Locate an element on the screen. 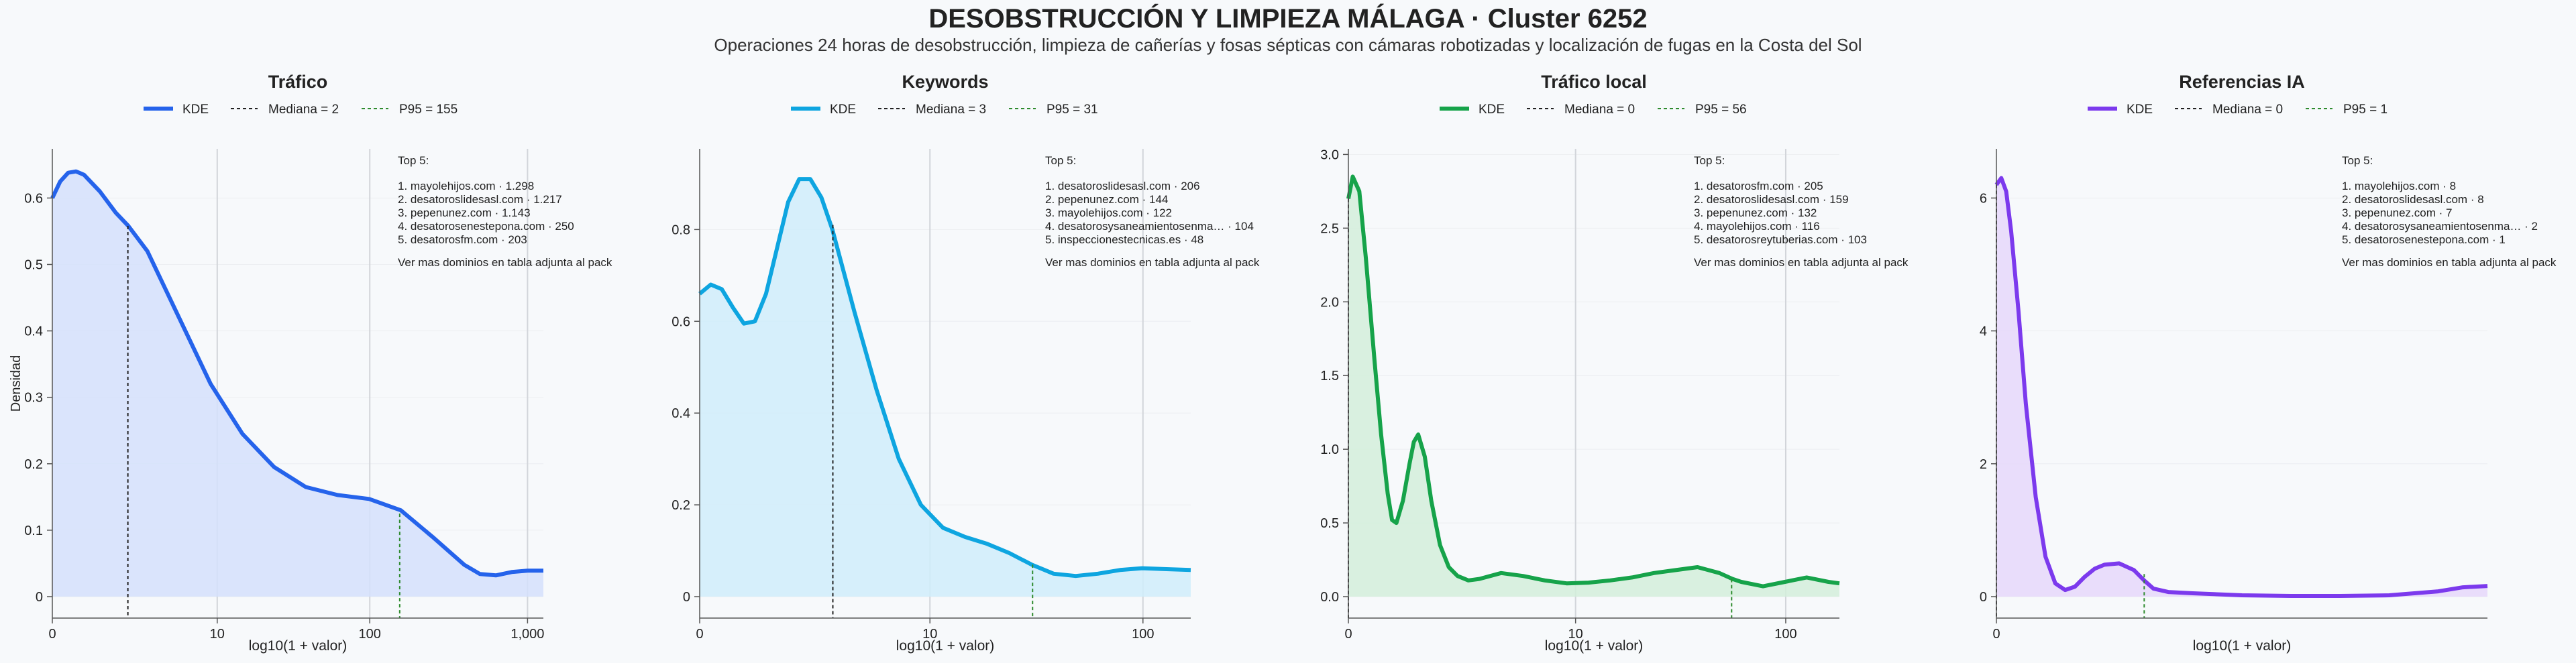 The height and width of the screenshot is (663, 2576). top5-item: 2. desatoroslidesasl.com · 159 is located at coordinates (1771, 200).